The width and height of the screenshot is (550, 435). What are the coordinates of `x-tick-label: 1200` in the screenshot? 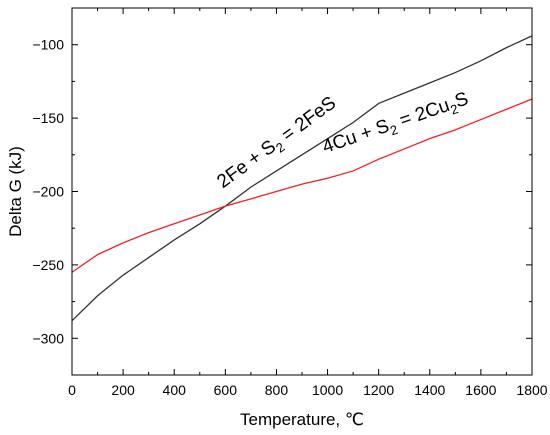 It's located at (378, 390).